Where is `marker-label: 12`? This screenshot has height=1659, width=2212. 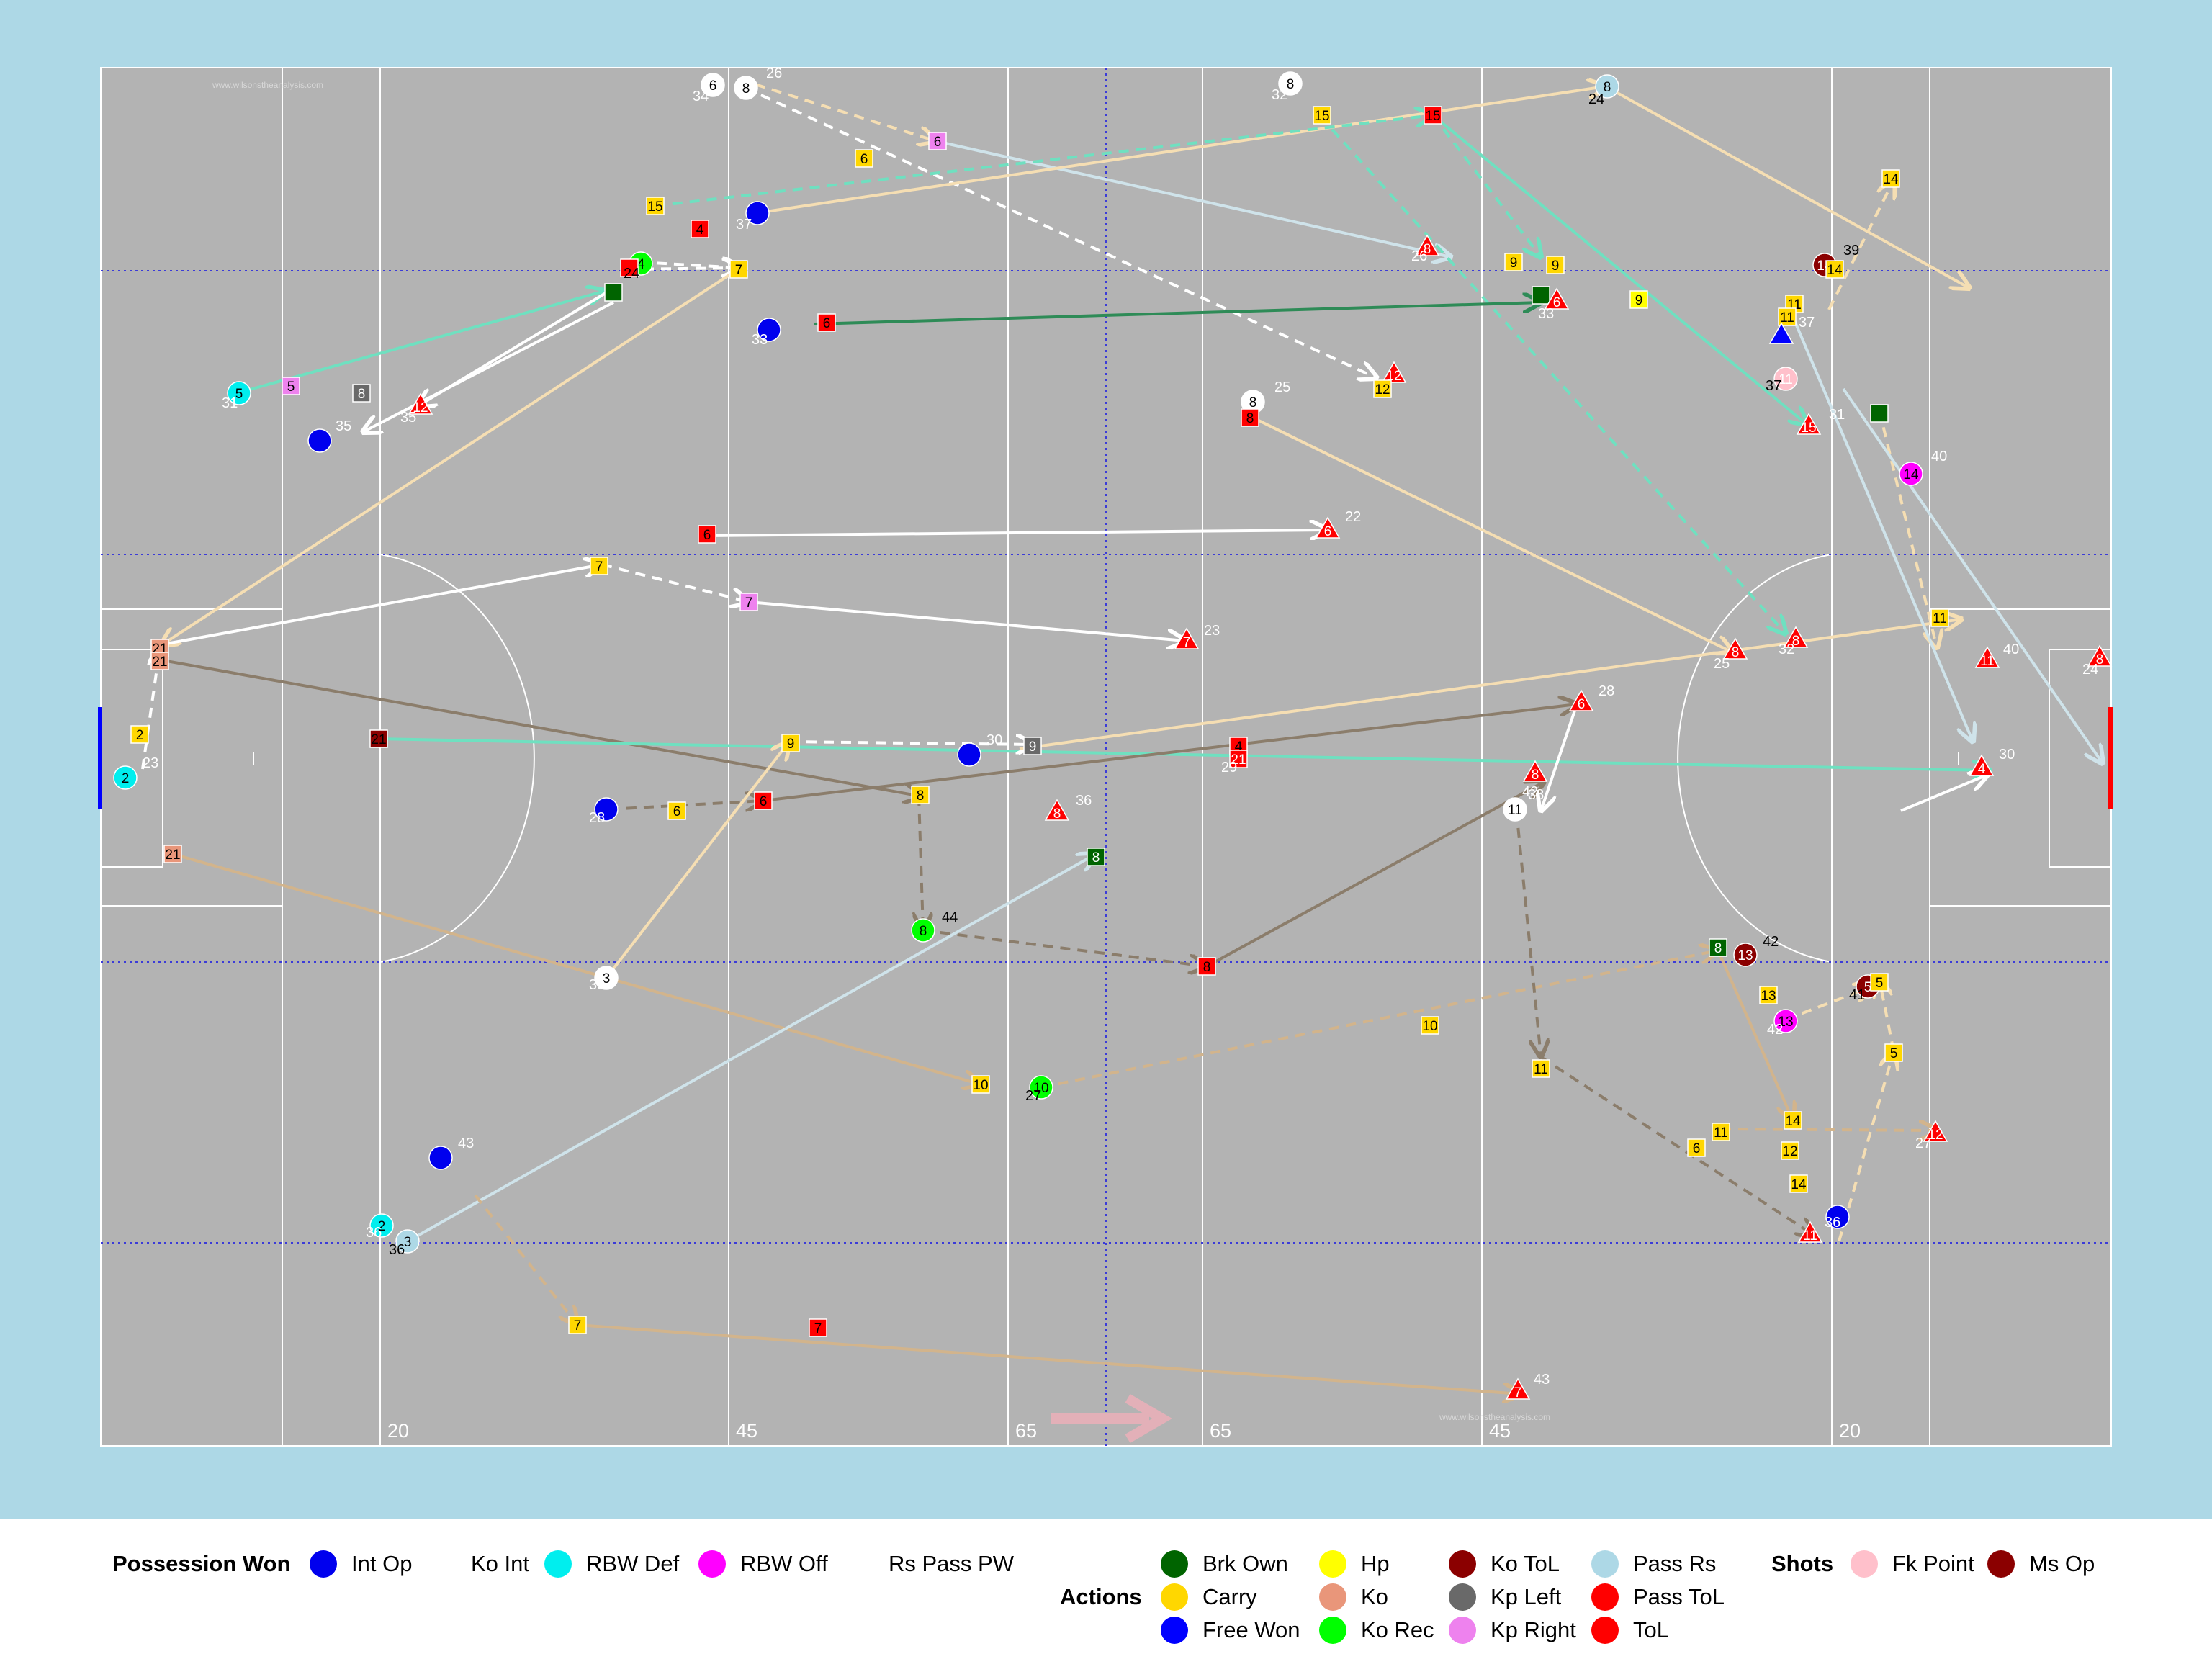
marker-label: 12 is located at coordinates (1382, 389).